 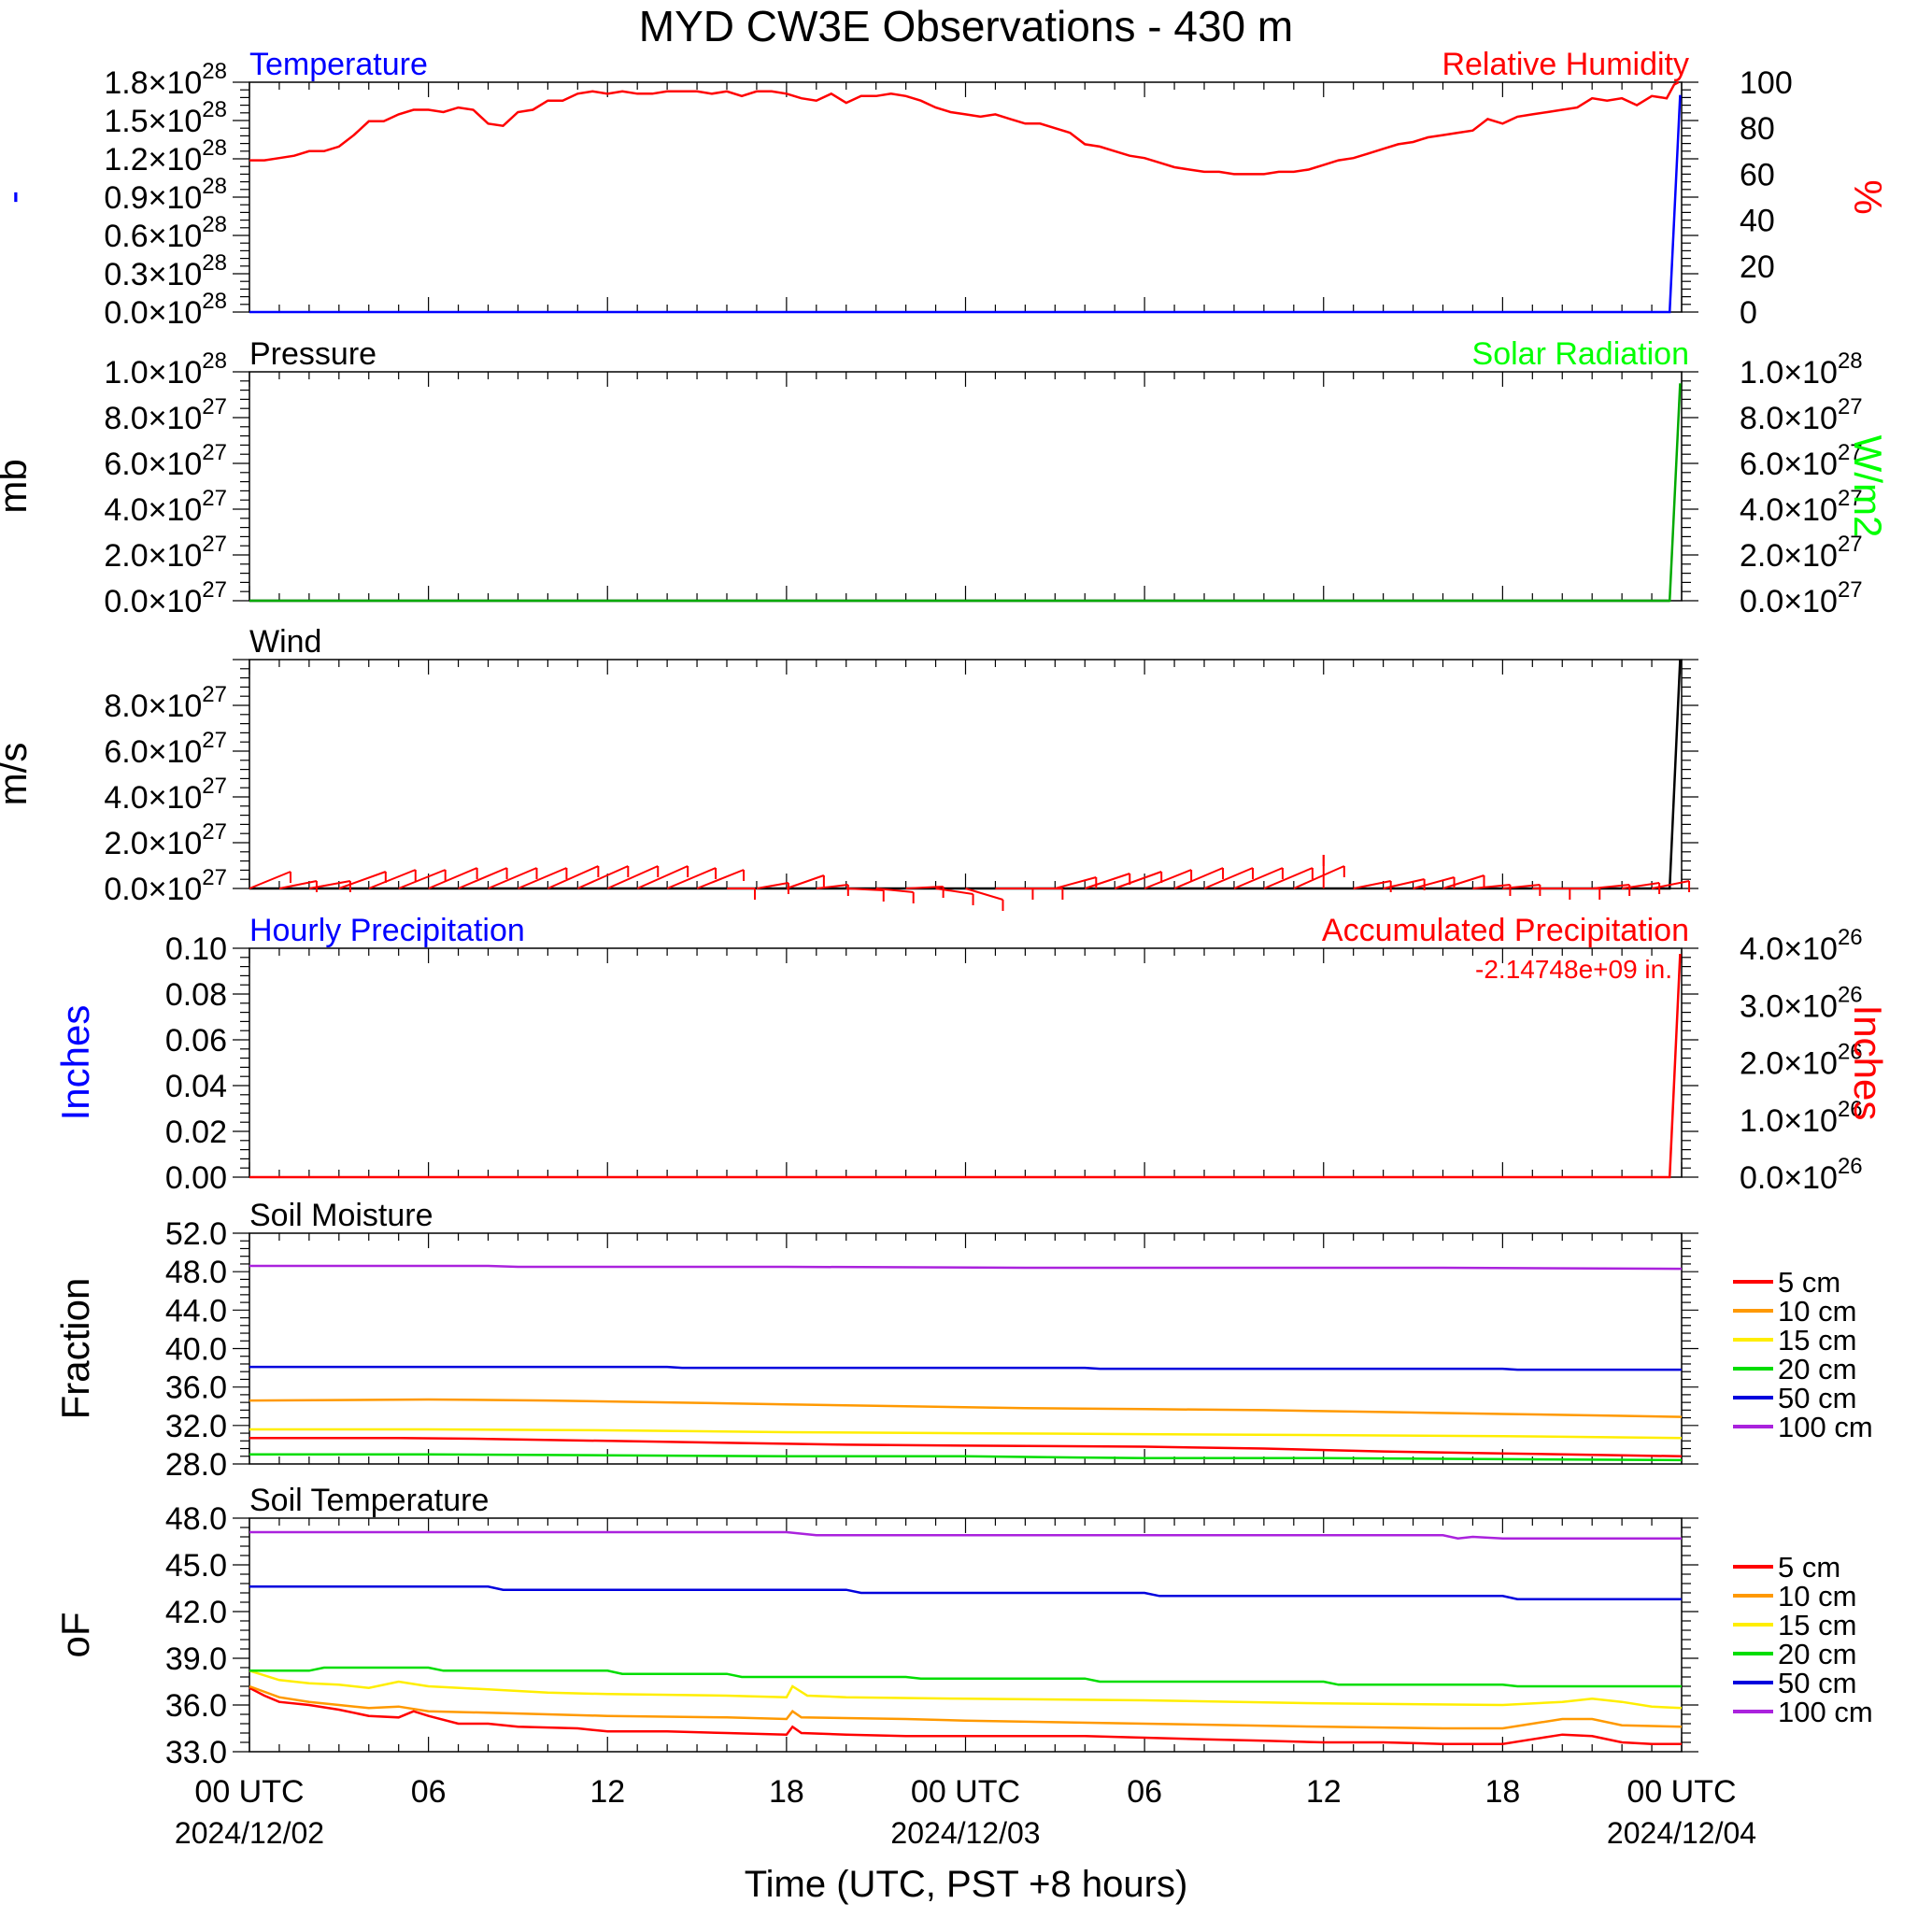 What do you see at coordinates (165, 415) in the screenshot?
I see `y-tick-label: 8.0×10²⁷` at bounding box center [165, 415].